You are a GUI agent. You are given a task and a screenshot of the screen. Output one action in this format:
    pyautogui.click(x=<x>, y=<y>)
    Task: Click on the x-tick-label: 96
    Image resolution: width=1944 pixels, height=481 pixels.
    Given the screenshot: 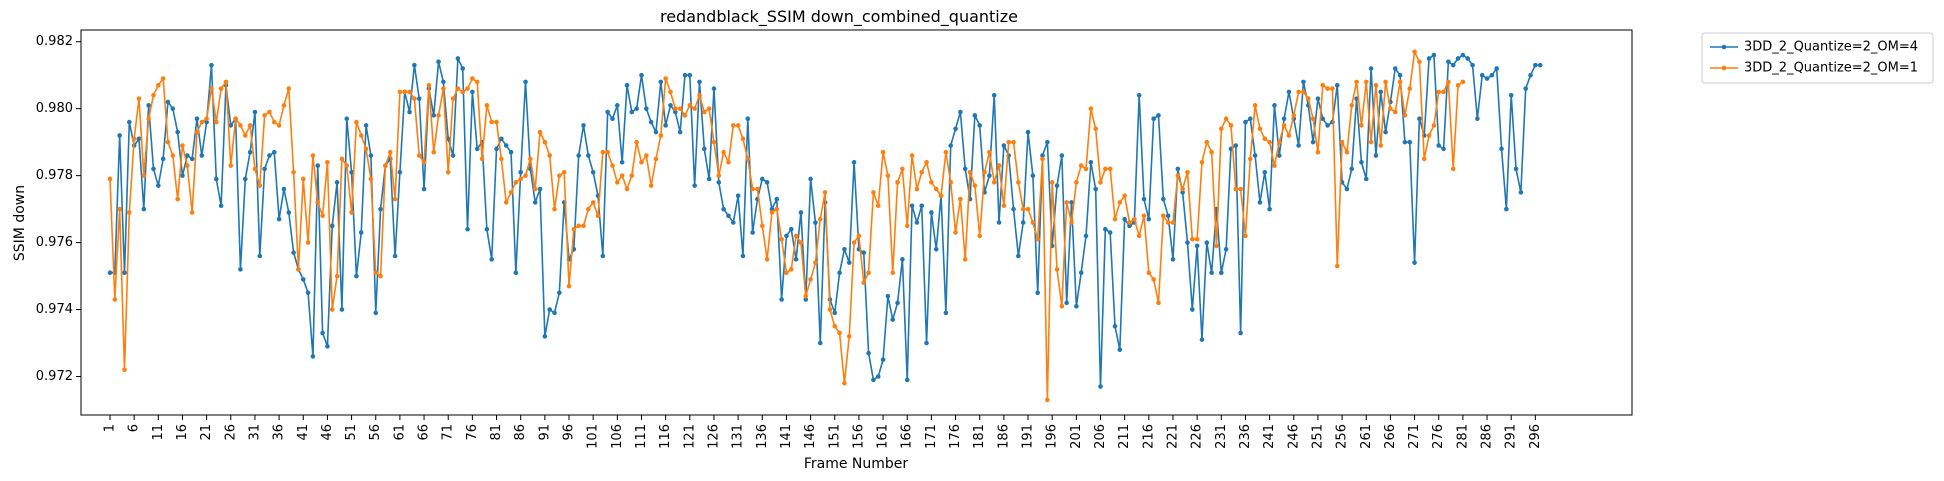 What is the action you would take?
    pyautogui.click(x=569, y=432)
    